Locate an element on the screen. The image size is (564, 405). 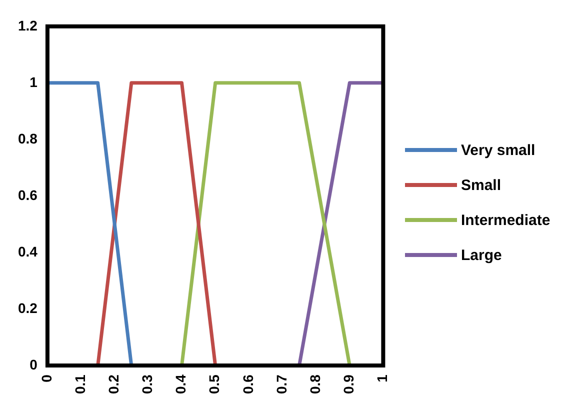
y-tick-label: 0.6 is located at coordinates (28, 194).